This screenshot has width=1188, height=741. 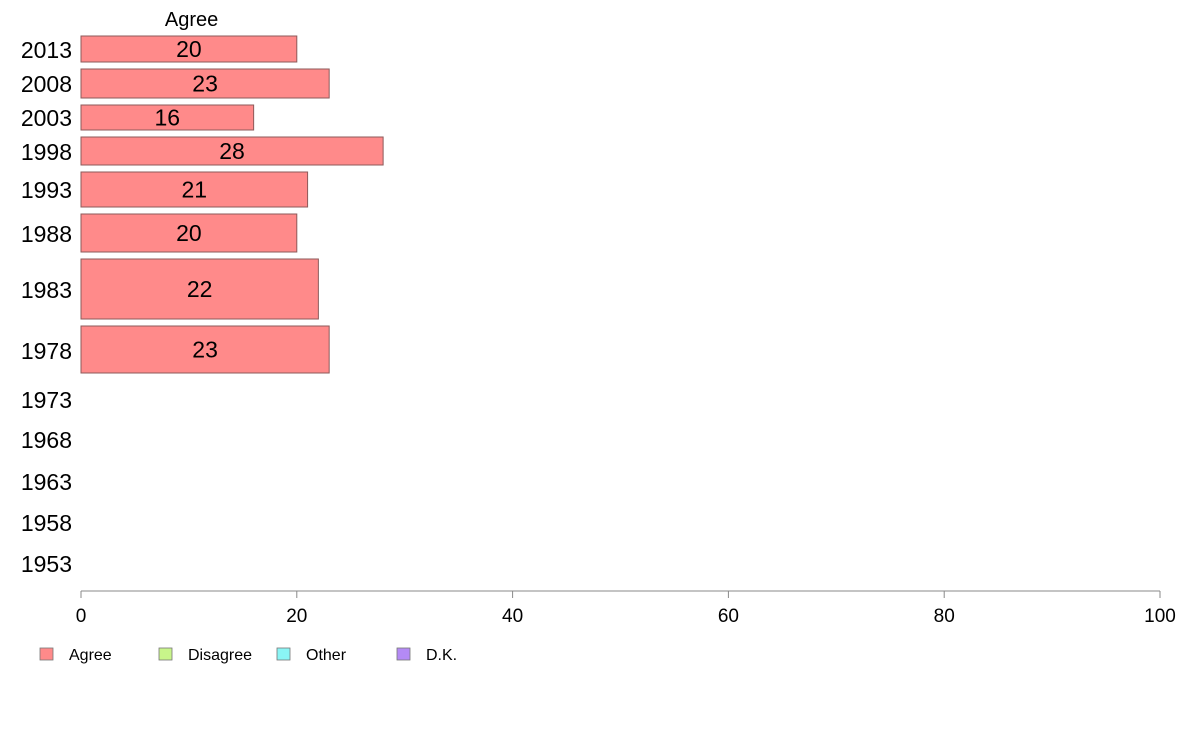 I want to click on bar-value-label: 21, so click(x=194, y=190).